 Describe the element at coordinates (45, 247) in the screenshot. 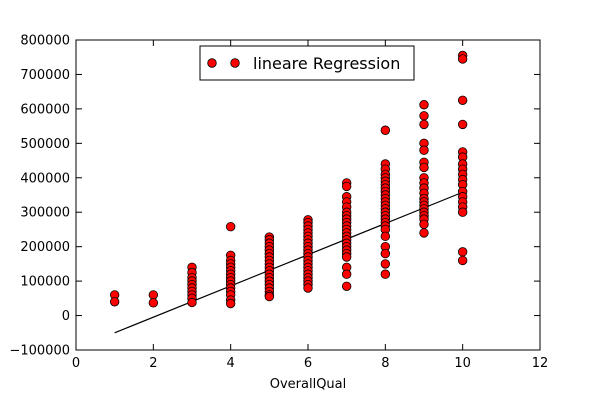

I see `y-tick-label: 200000` at that location.